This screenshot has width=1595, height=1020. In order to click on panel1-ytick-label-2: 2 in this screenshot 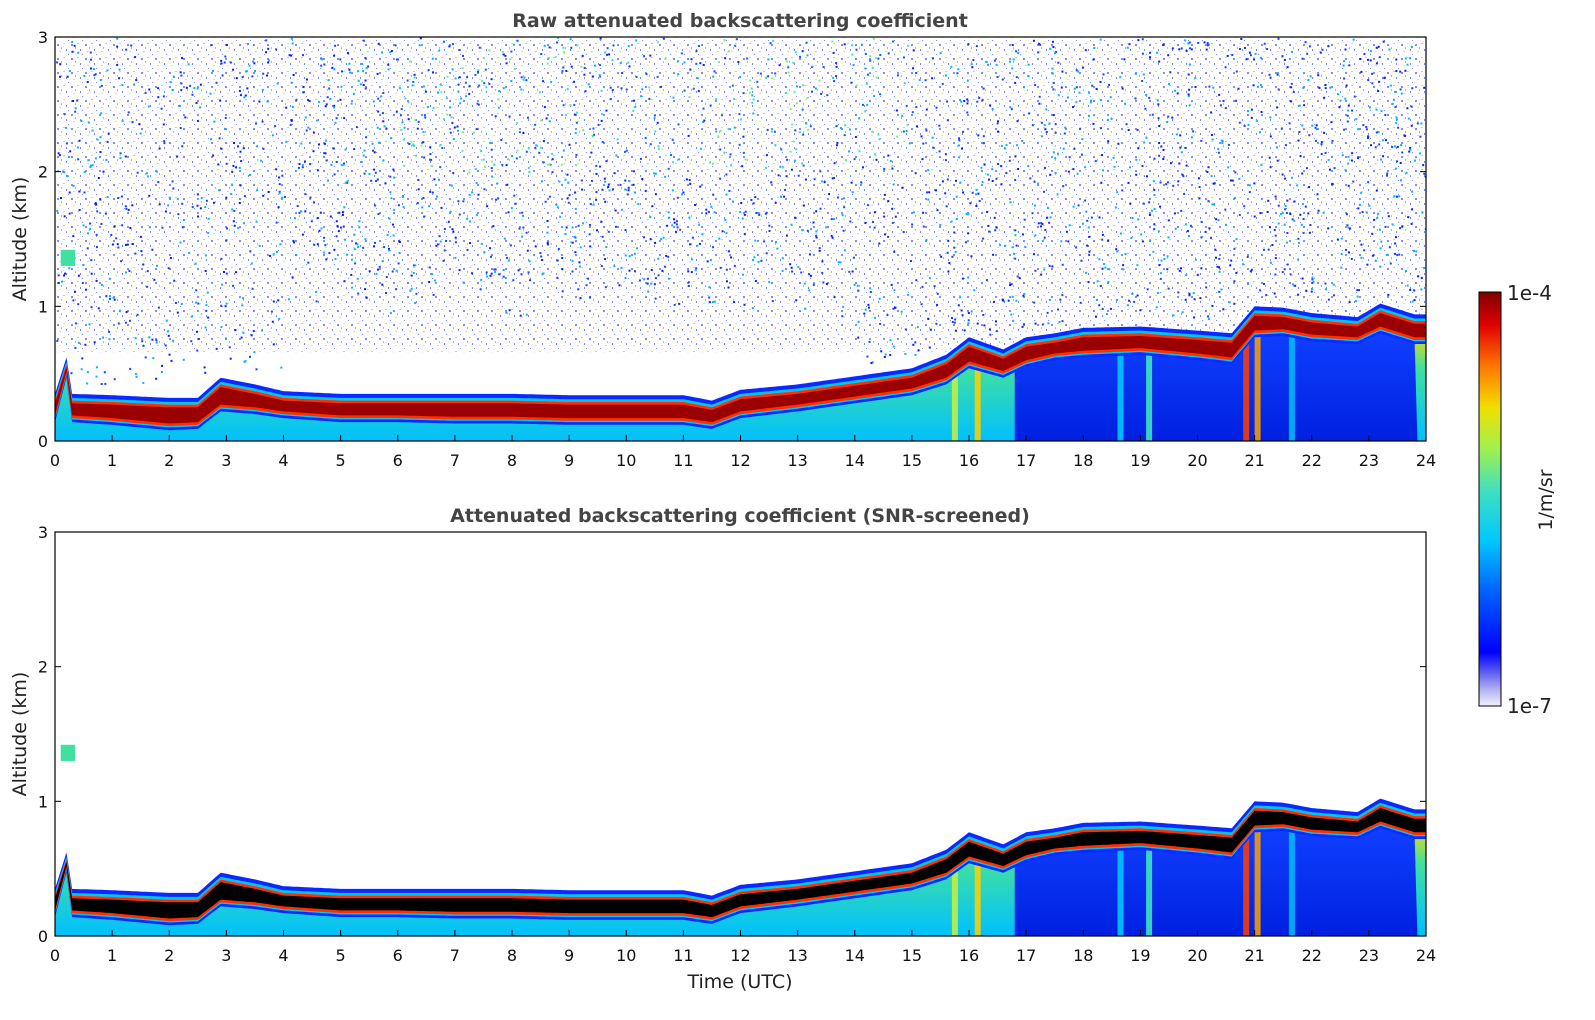, I will do `click(43, 172)`.